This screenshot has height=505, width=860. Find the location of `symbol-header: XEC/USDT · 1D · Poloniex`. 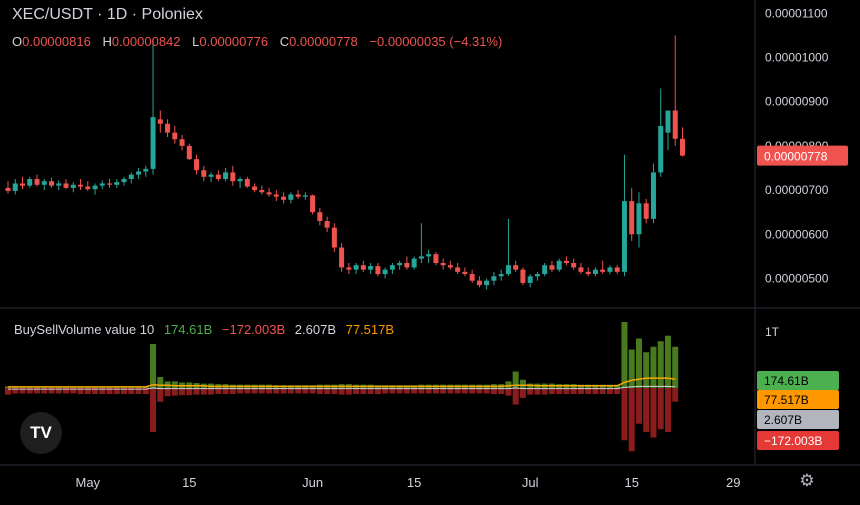

symbol-header: XEC/USDT · 1D · Poloniex is located at coordinates (107, 15).